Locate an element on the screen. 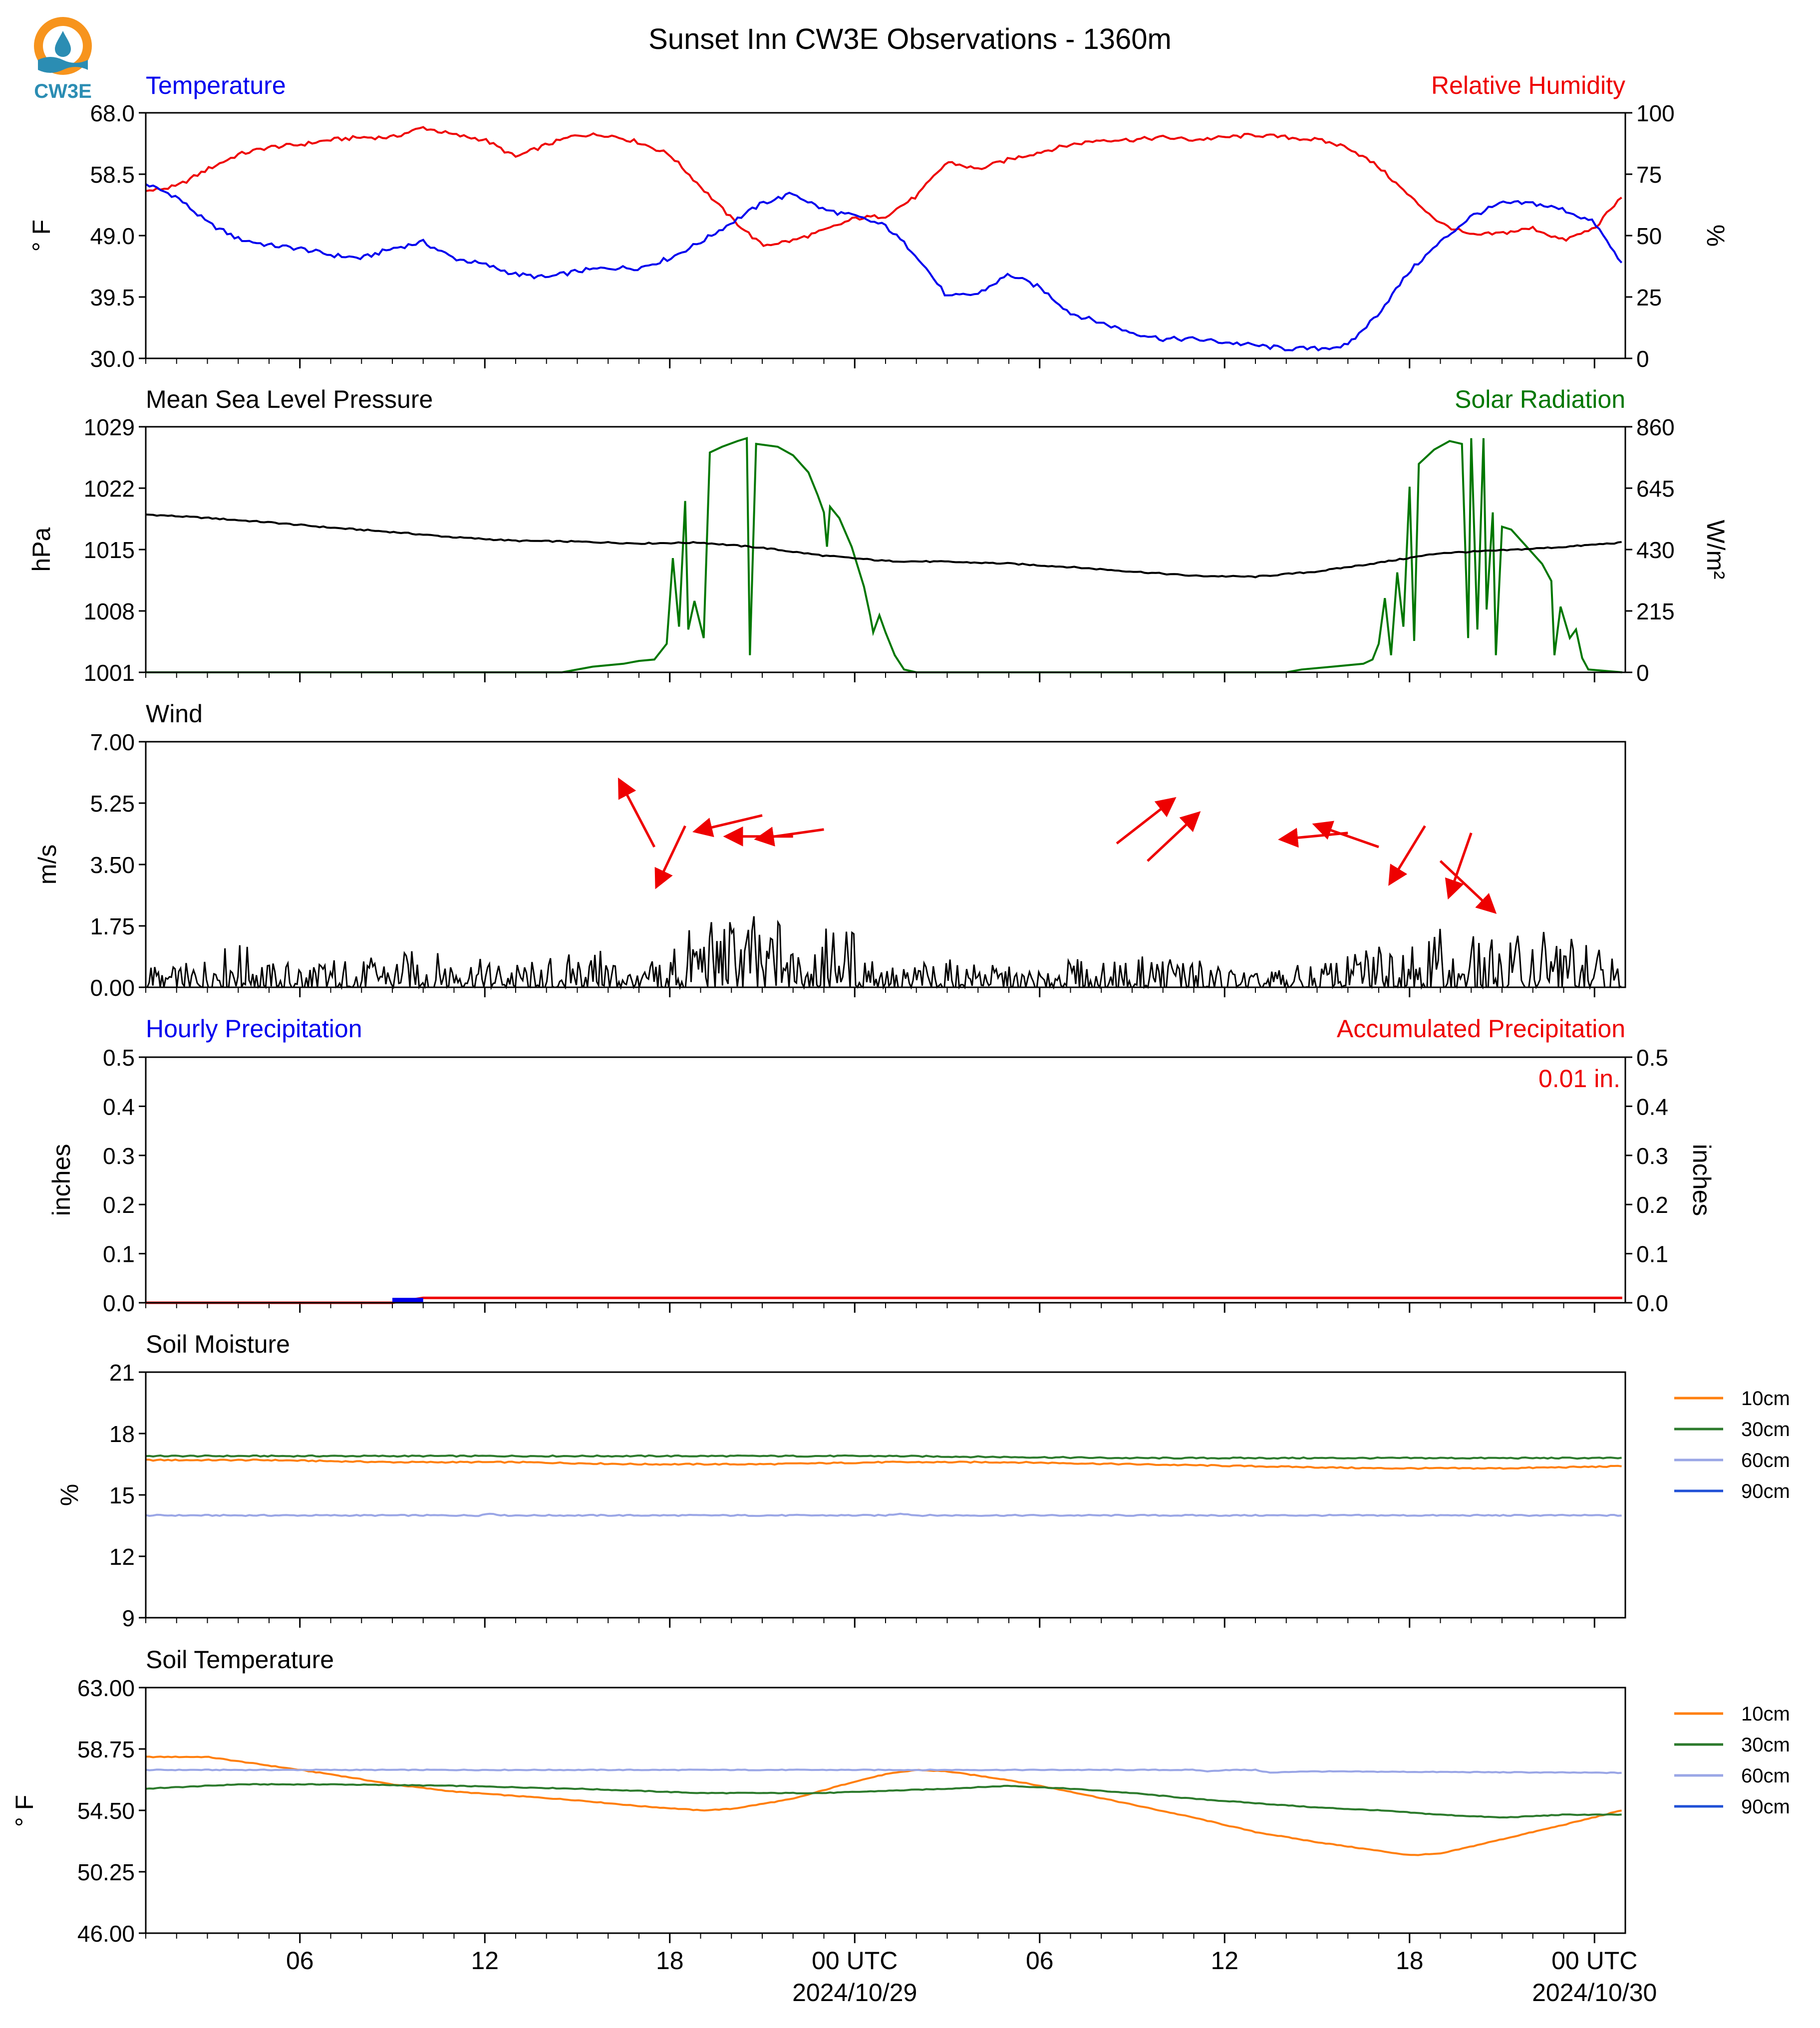 The width and height of the screenshot is (1820, 2028). pressure-title: Mean Sea Level Pressure is located at coordinates (289, 399).